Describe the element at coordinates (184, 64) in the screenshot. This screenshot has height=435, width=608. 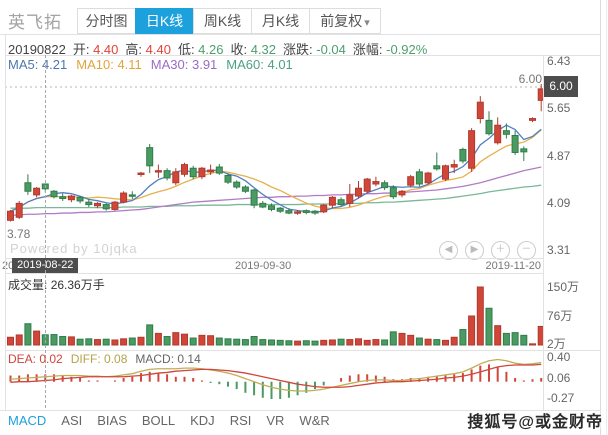
I see `ma-value: MA30: 3.91` at that location.